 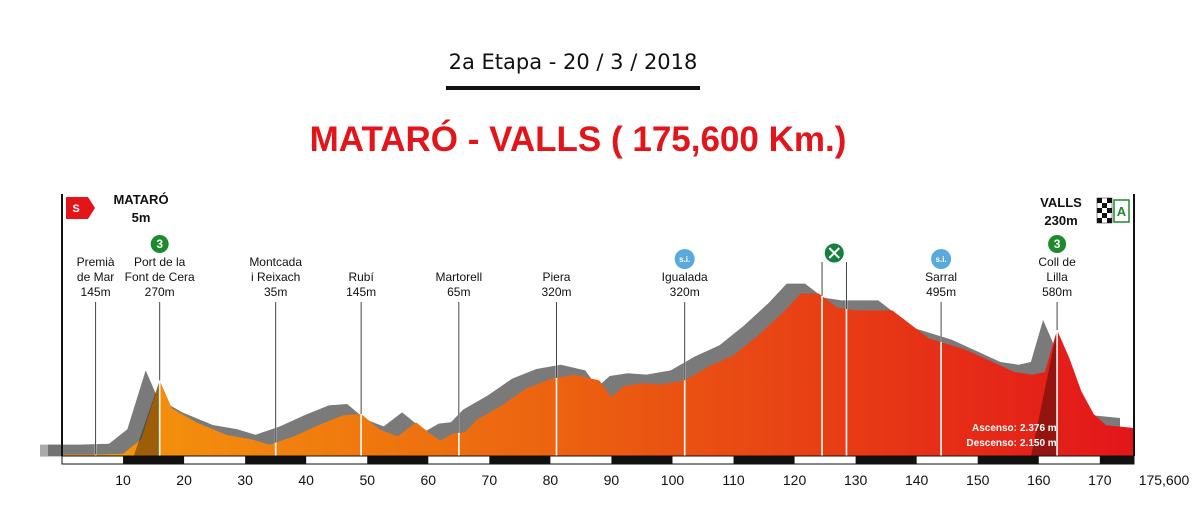 I want to click on place-label-4-0: Martorell, so click(x=458, y=277).